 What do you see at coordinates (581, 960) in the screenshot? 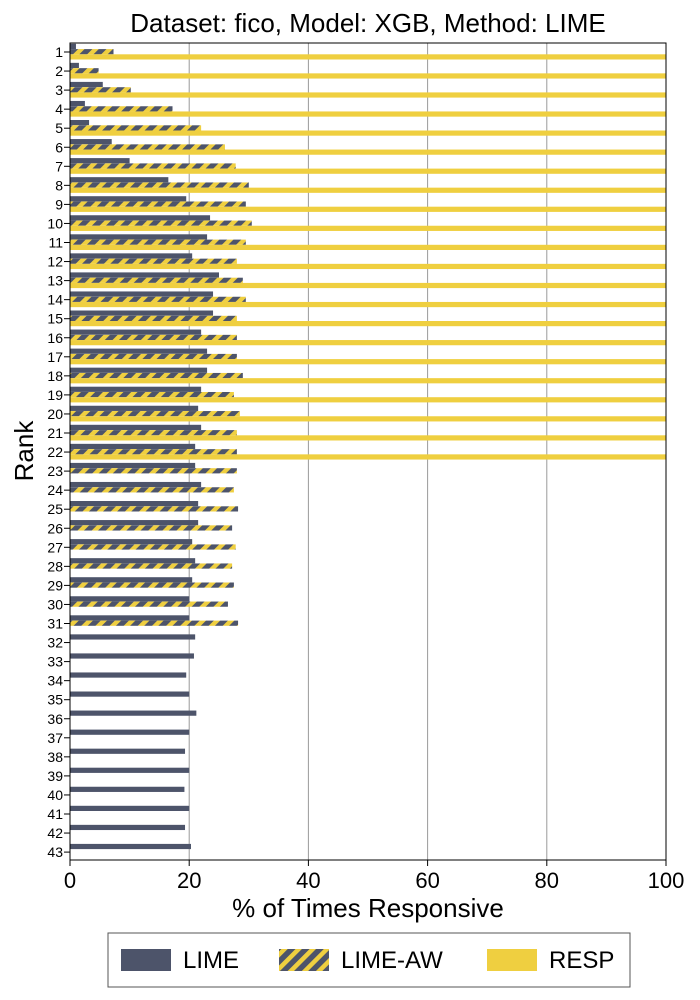
I see `legend-label-resp: RESP` at bounding box center [581, 960].